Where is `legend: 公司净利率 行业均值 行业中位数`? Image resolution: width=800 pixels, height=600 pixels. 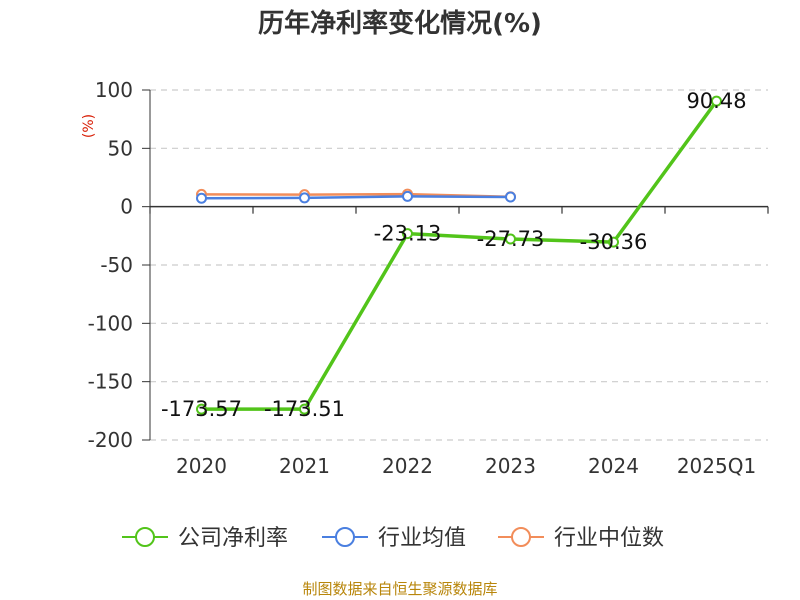 legend: 公司净利率 行业均值 行业中位数 is located at coordinates (393, 538).